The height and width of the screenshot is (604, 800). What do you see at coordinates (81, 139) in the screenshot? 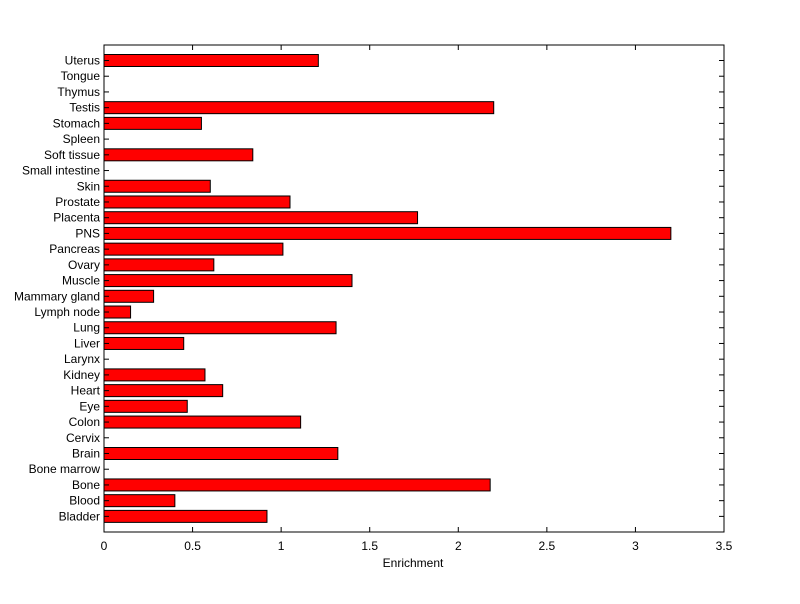
I see `y-tick-label: Spleen` at bounding box center [81, 139].